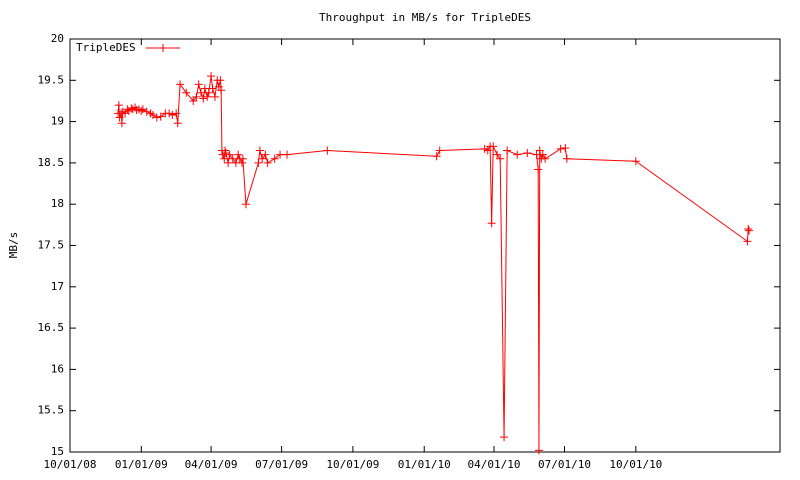 The width and height of the screenshot is (800, 480). Describe the element at coordinates (57, 38) in the screenshot. I see `y-tick-label: 20` at that location.